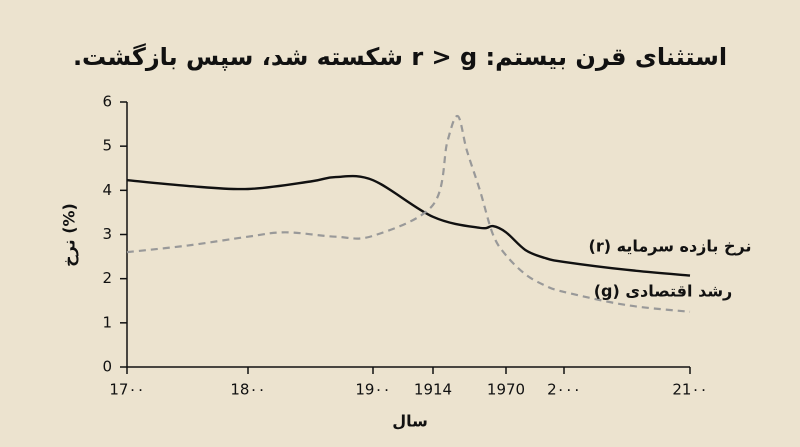  I want to click on y-tick-label: 2, so click(107, 278).